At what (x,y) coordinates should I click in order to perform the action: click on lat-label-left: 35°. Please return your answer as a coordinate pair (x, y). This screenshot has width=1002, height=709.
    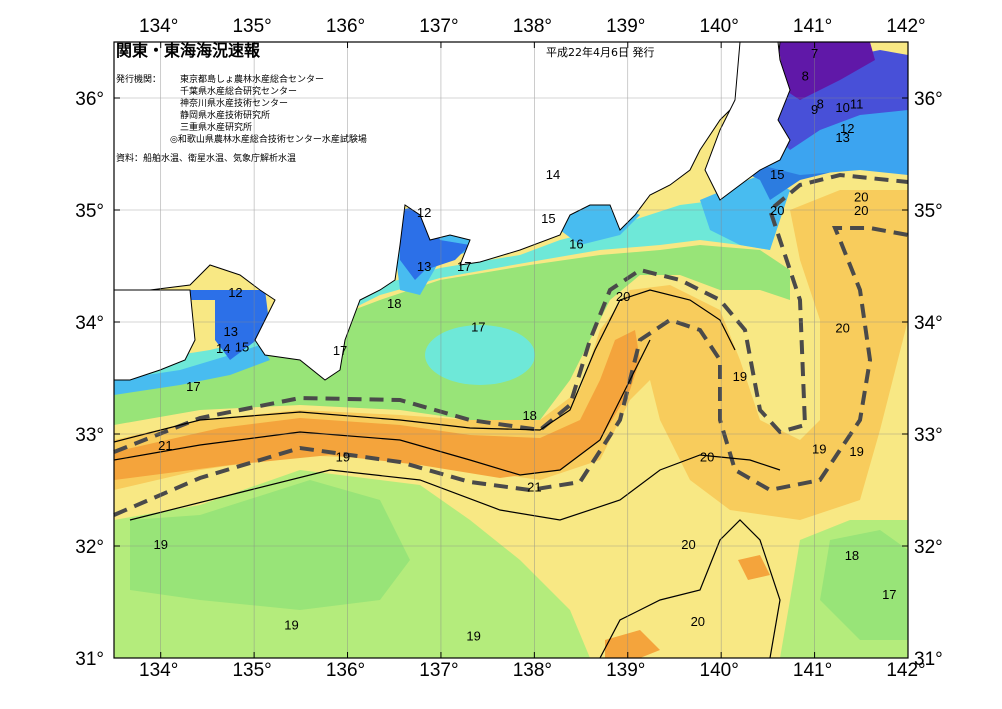
    Looking at the image, I should click on (89, 211).